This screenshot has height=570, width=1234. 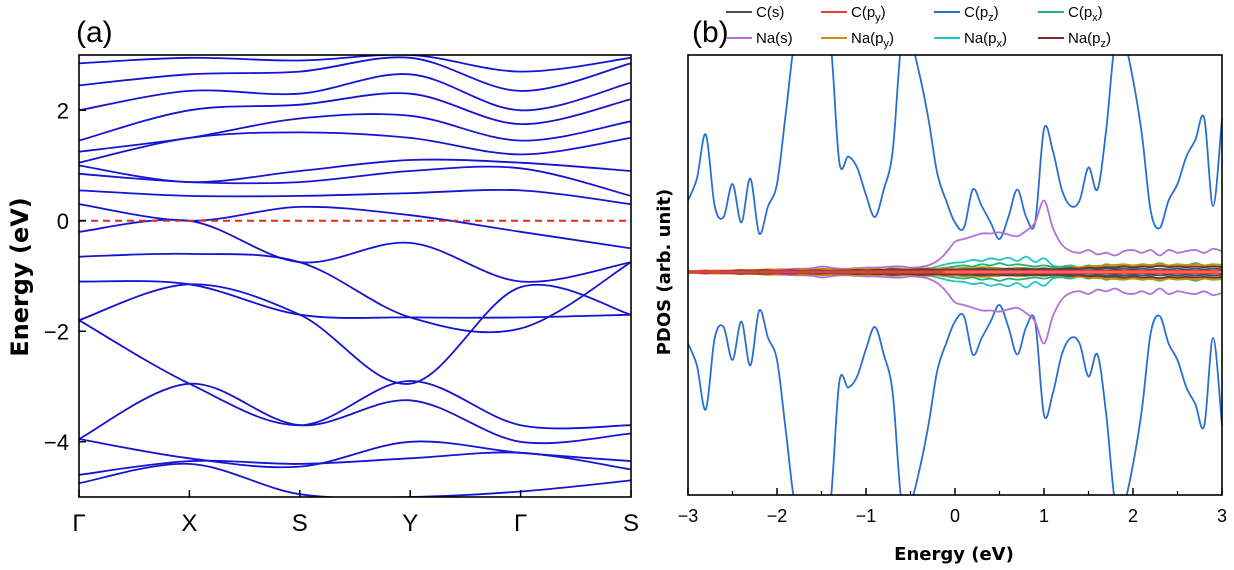 What do you see at coordinates (981, 14) in the screenshot?
I see `legend-label: C(pz)` at bounding box center [981, 14].